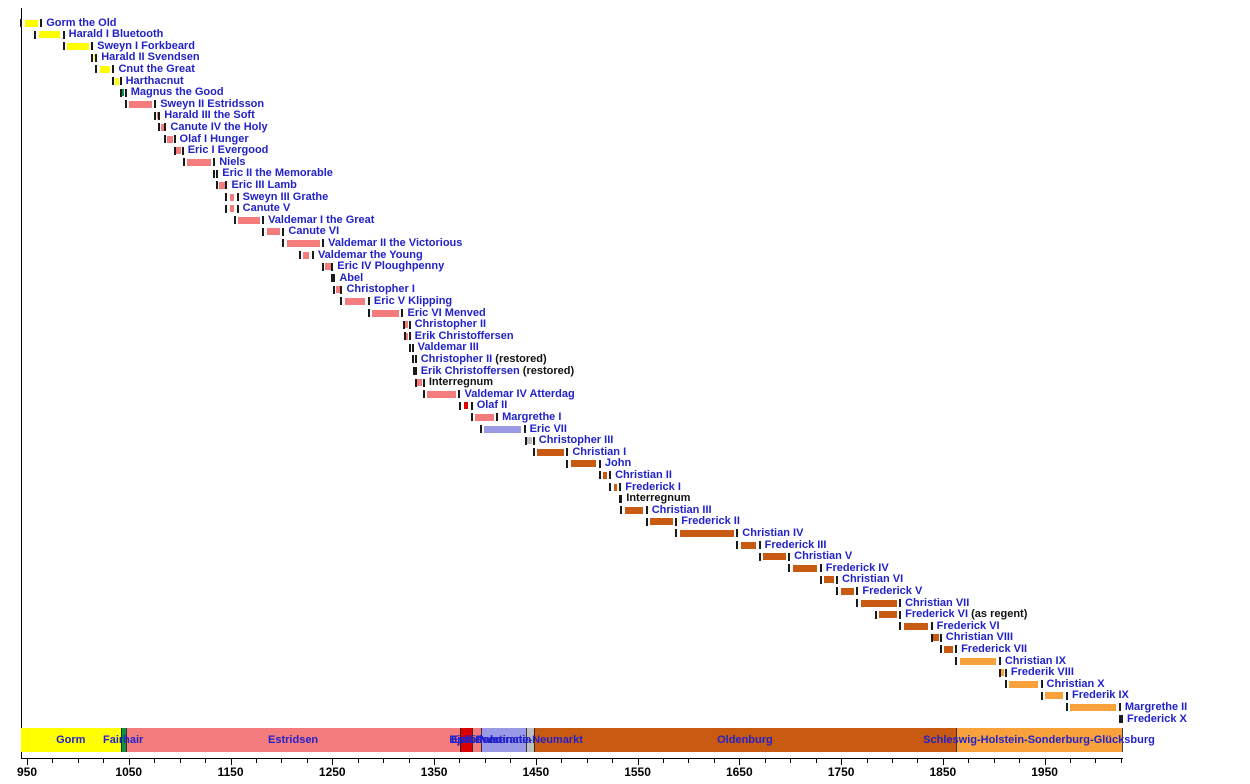 This screenshot has height=784, width=1250. I want to click on monarch-label: Frederick IV, so click(857, 567).